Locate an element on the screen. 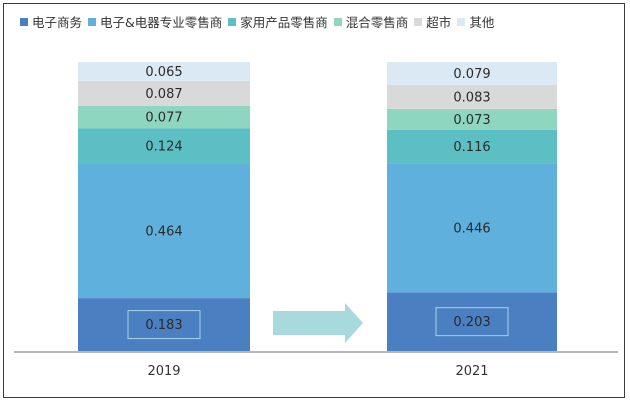  data-label: 0.079 is located at coordinates (471, 74).